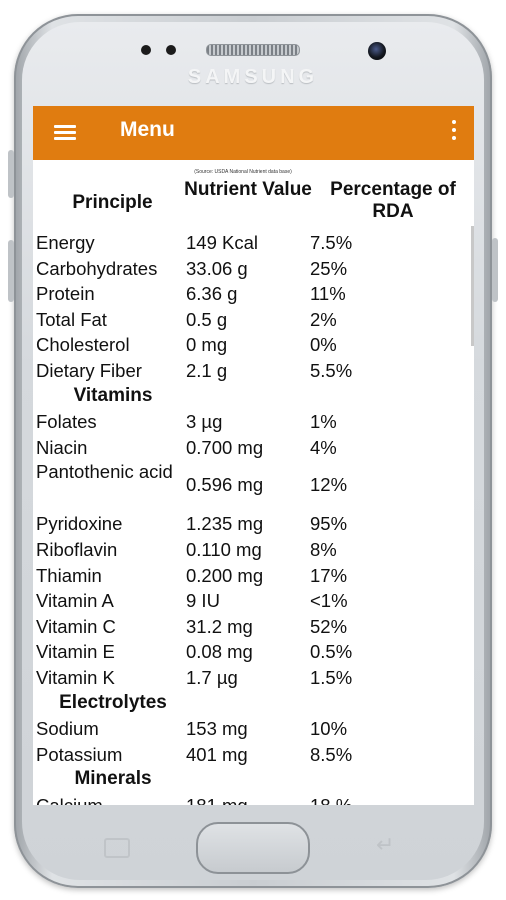 This screenshot has width=506, height=900. Describe the element at coordinates (77, 549) in the screenshot. I see `principle-cell: Riboflavin` at that location.